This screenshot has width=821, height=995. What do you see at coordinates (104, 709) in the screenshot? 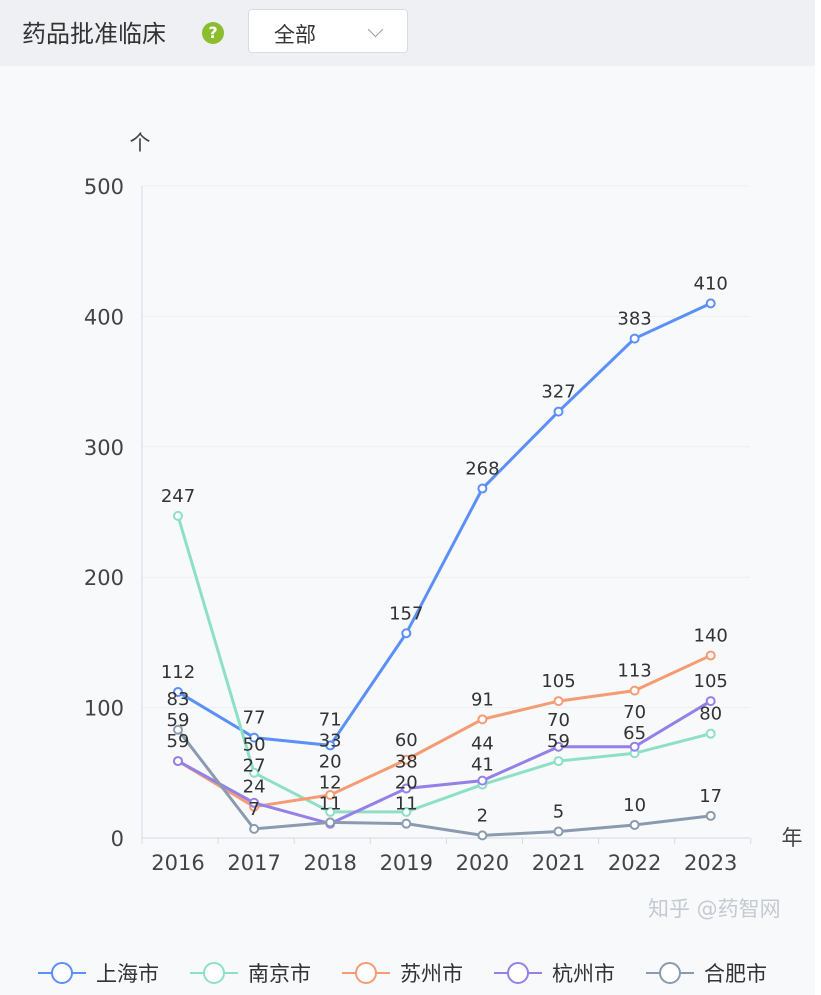
I see `y-tick-label: 100` at bounding box center [104, 709].